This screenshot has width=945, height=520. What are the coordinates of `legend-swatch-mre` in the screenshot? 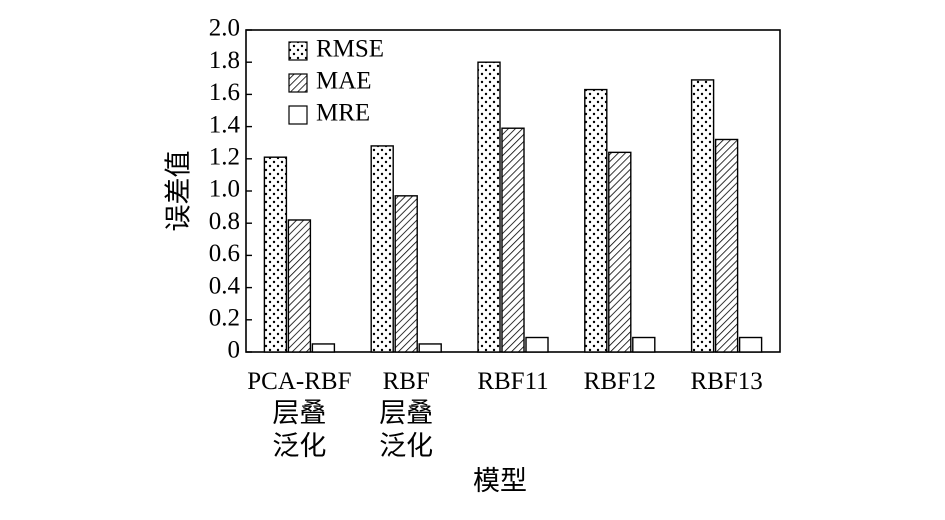 It's located at (298, 115).